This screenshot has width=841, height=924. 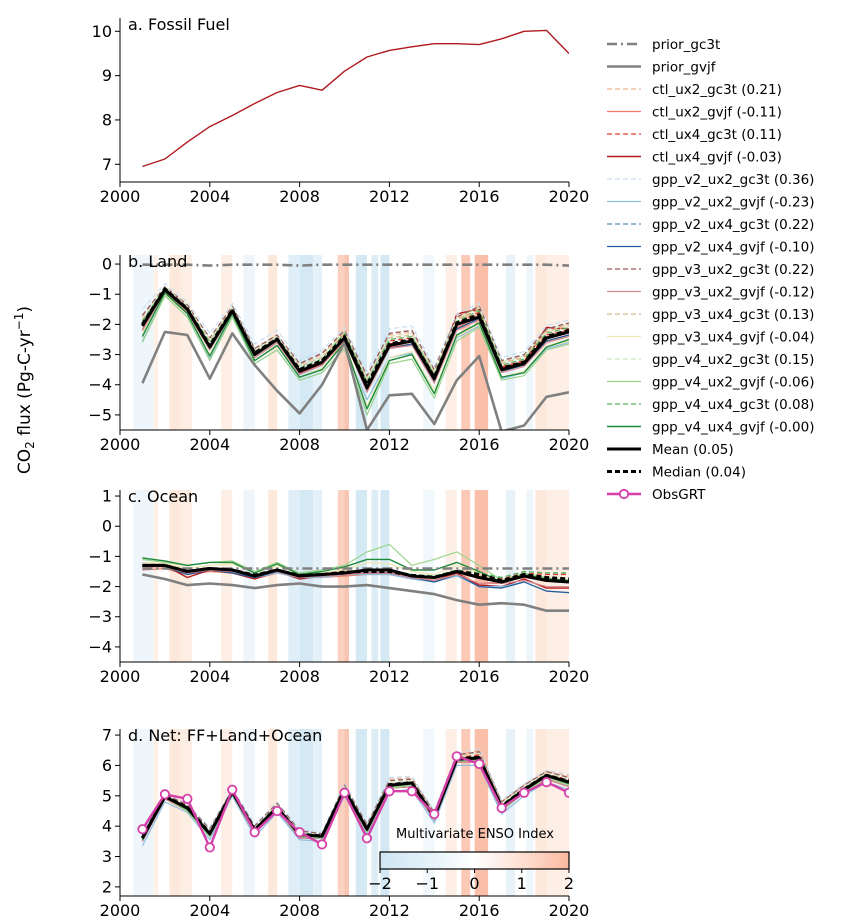 I want to click on legend-label: ctl_ux2_gvjf (-0.11), so click(x=717, y=113).